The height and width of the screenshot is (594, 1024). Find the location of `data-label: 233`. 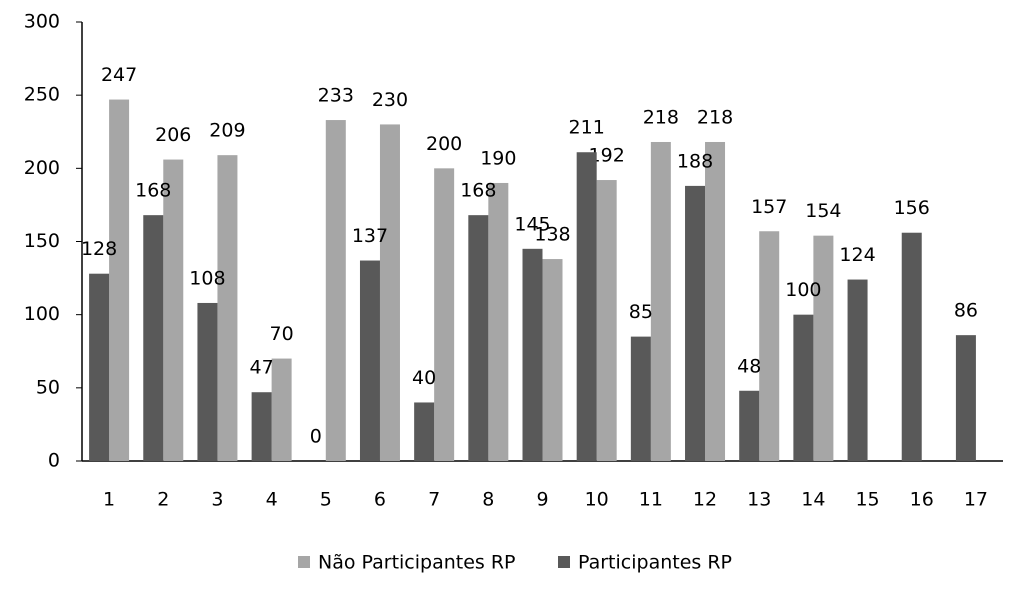

data-label: 233 is located at coordinates (336, 96).